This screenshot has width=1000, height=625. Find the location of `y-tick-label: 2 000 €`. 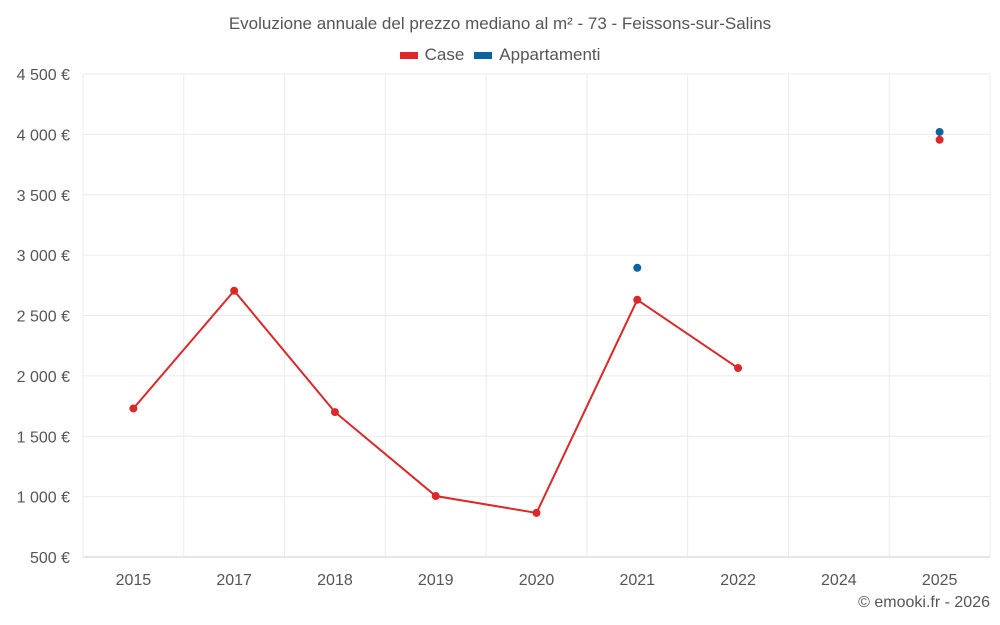

y-tick-label: 2 000 € is located at coordinates (43, 377).